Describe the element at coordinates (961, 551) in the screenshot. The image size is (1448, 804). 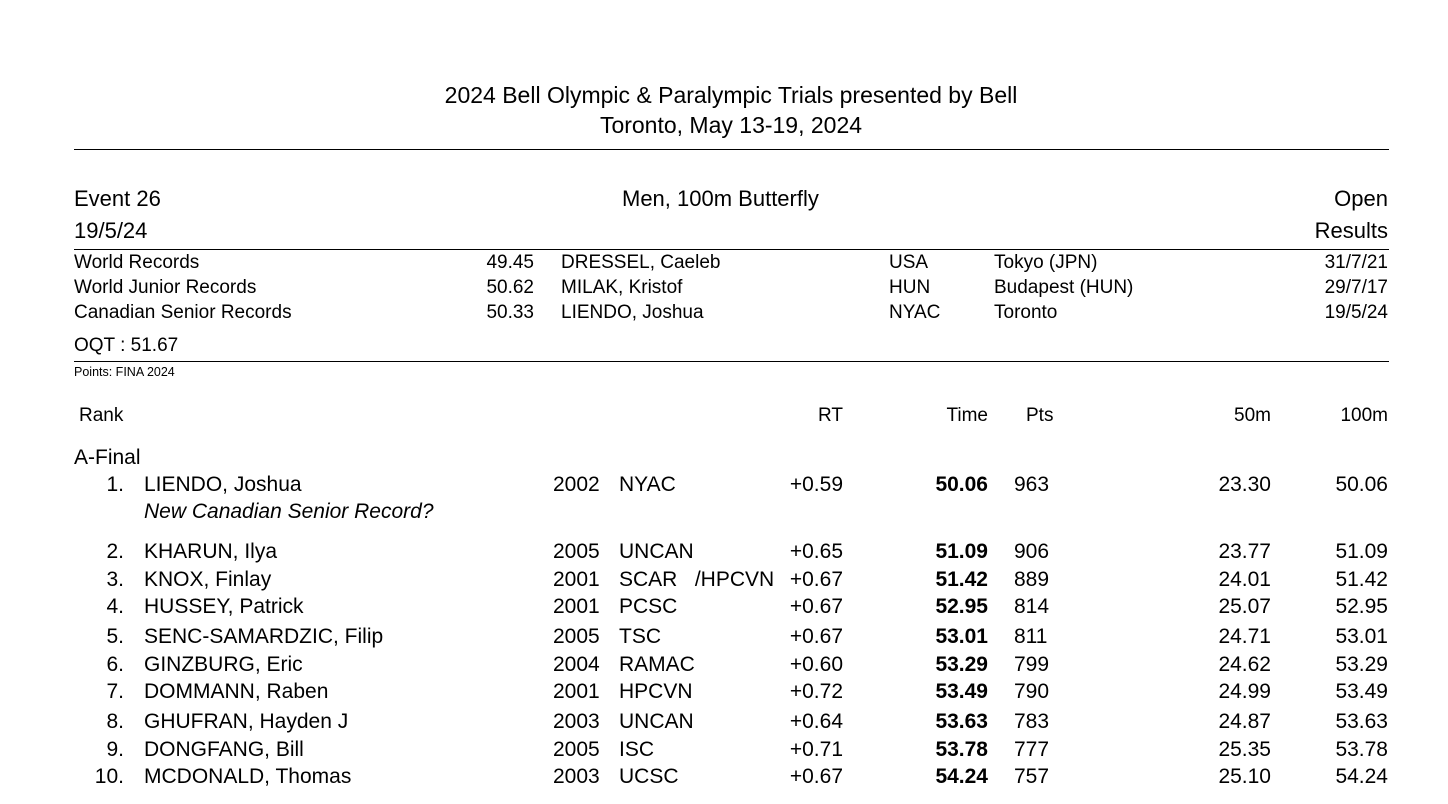
I see `final-time: 51.09` at that location.